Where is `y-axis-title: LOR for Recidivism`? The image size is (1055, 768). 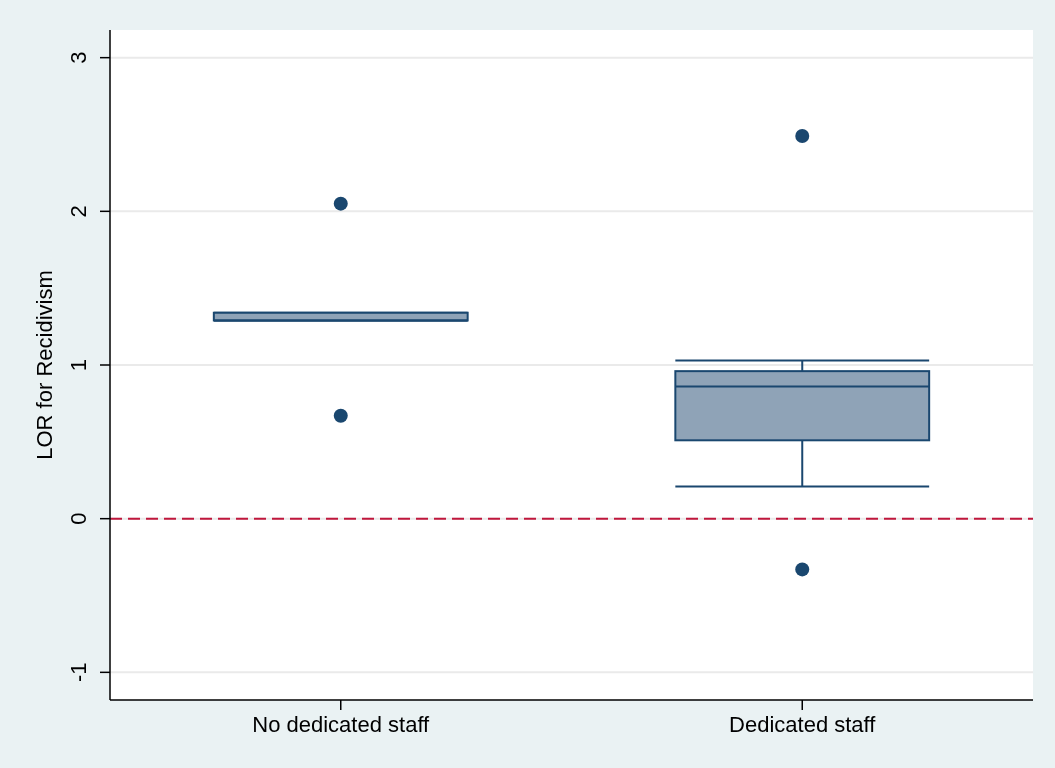
y-axis-title: LOR for Recidivism is located at coordinates (44, 365).